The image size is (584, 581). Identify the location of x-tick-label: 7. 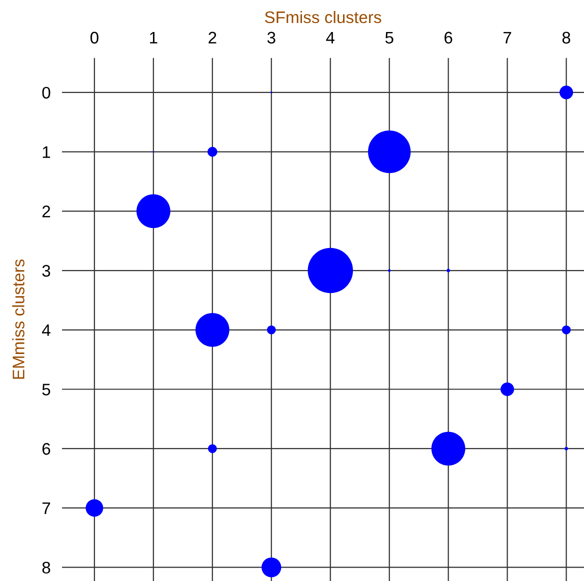
(508, 38).